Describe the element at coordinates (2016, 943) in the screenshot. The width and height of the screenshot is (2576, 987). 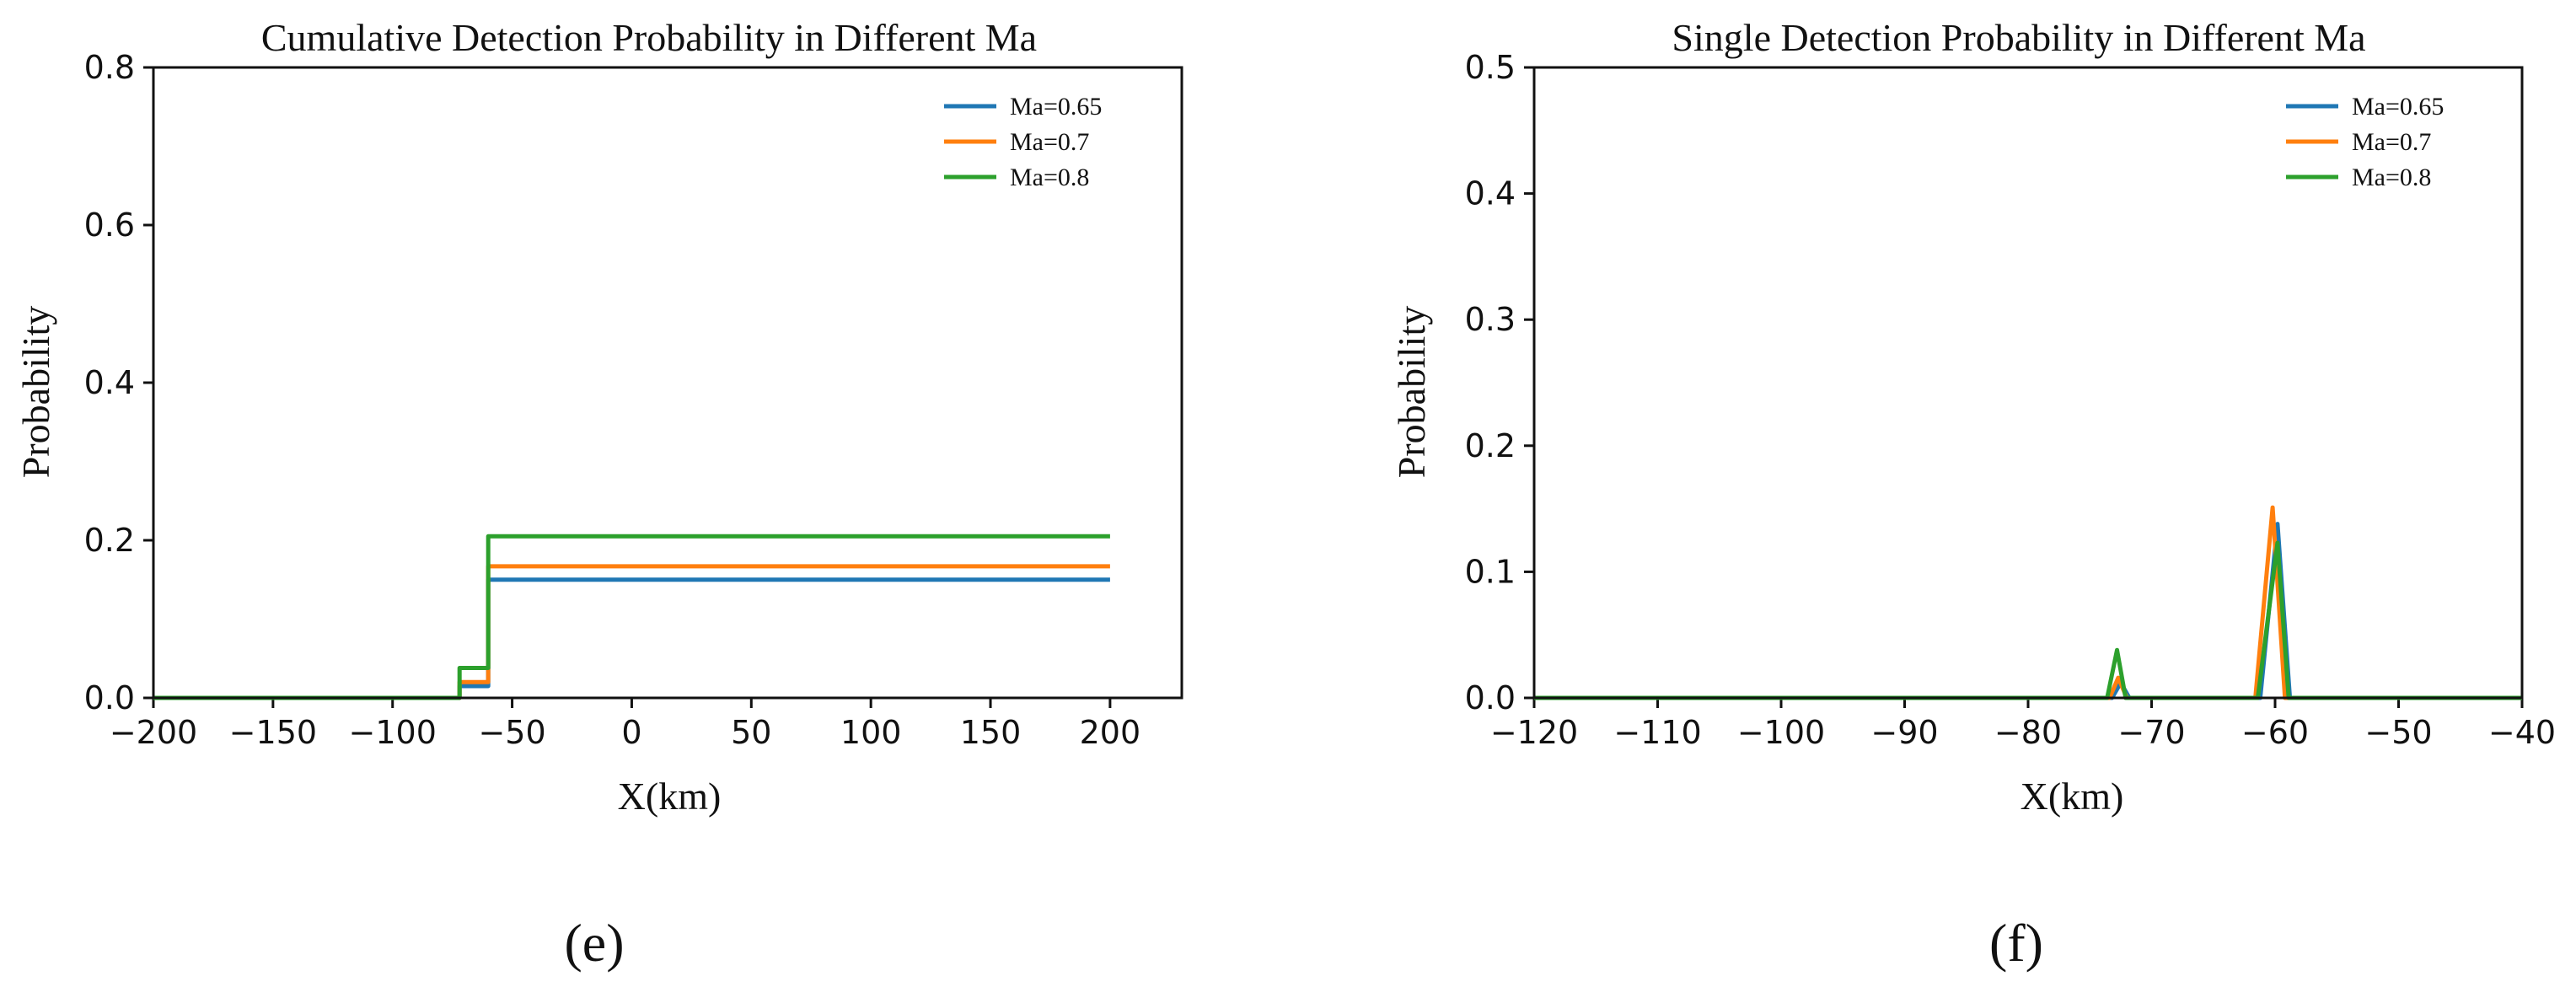
I see `panel-caption: (f)` at that location.